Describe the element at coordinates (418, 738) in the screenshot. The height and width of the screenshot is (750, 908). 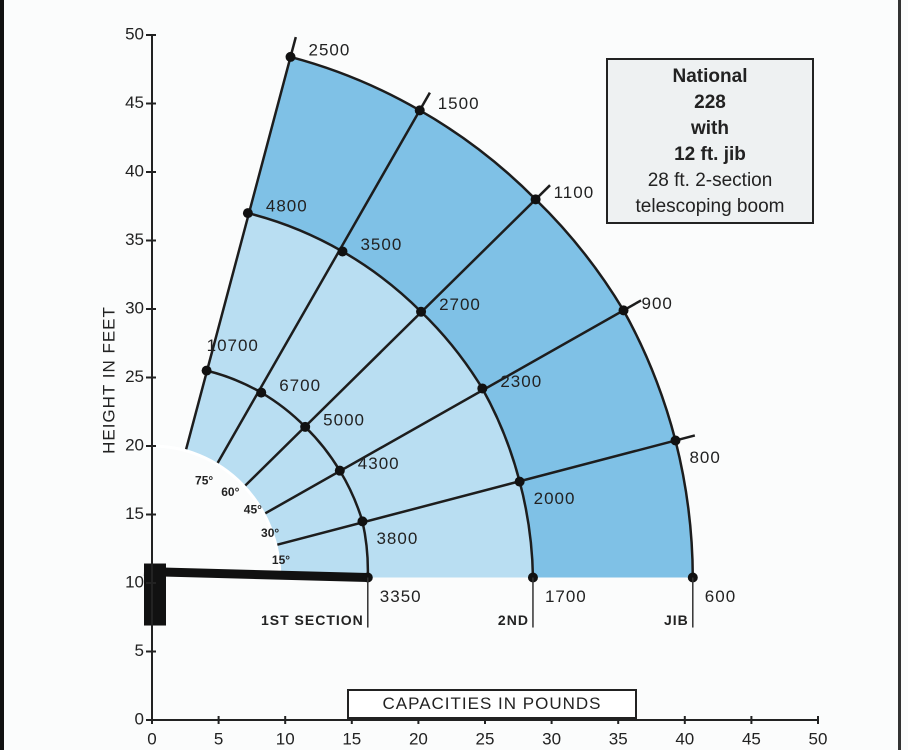
I see `x-tick-label: 20` at that location.